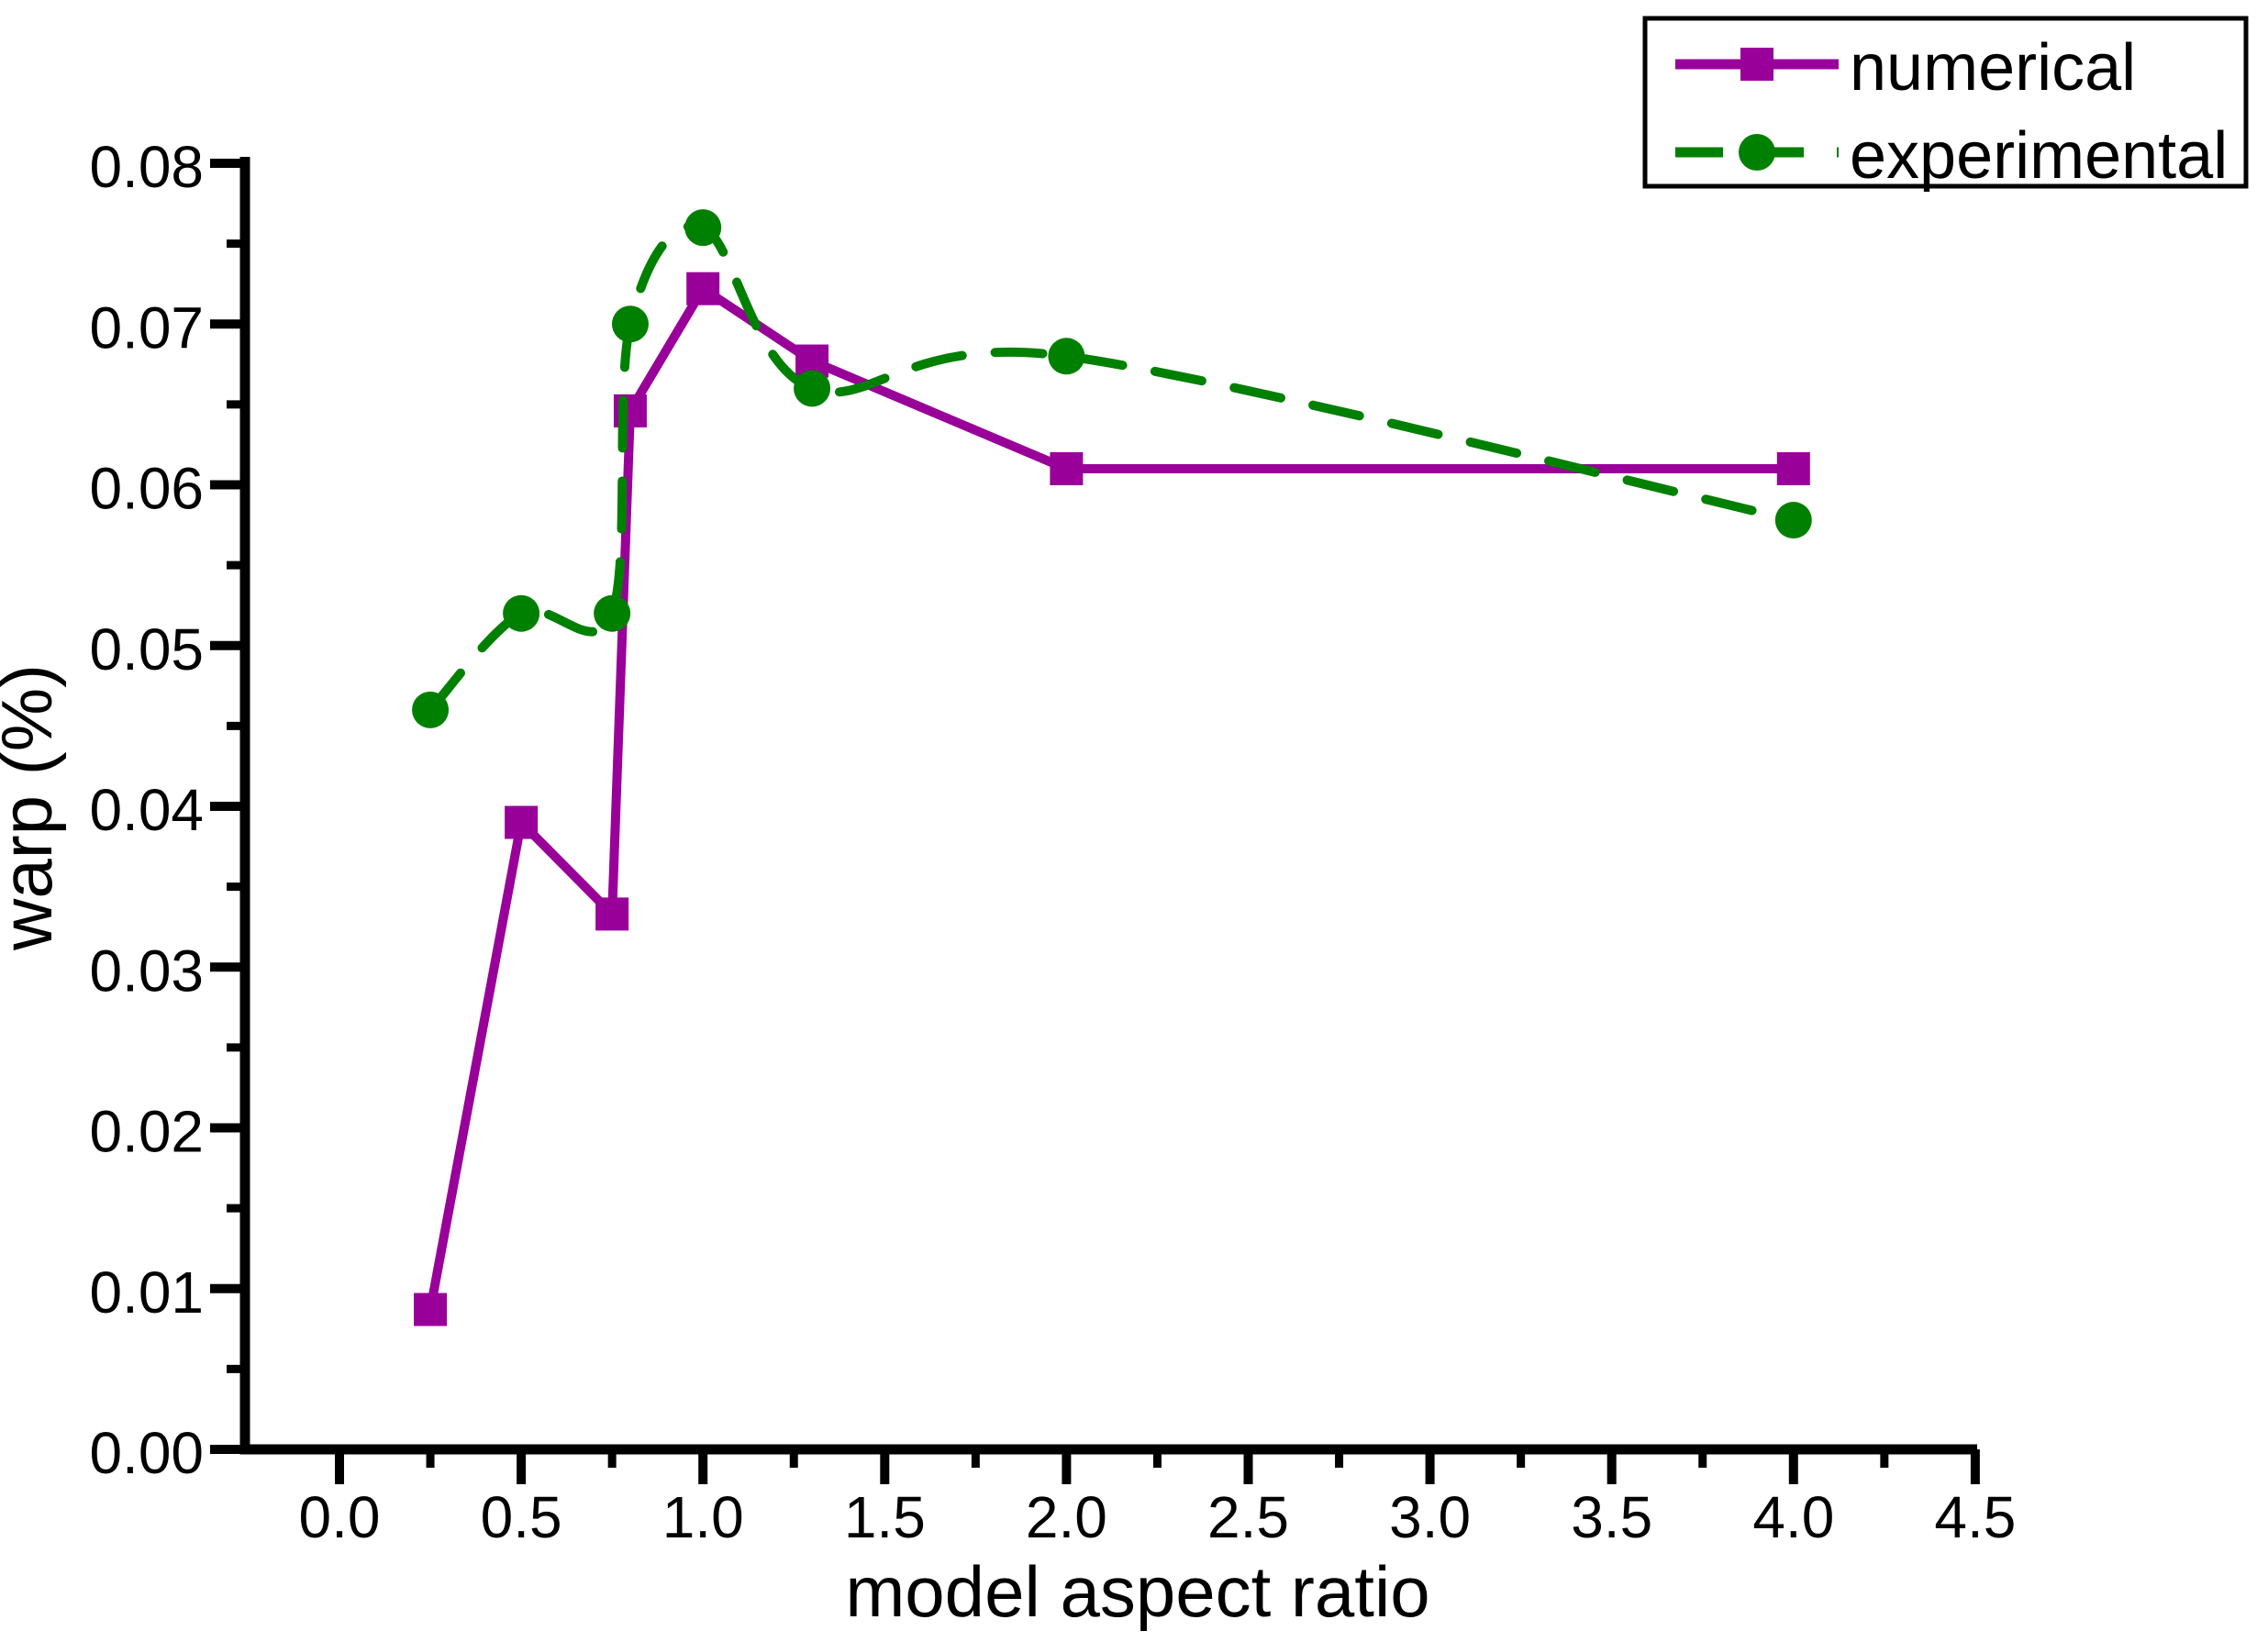 The image size is (2268, 1642). Describe the element at coordinates (1975, 1517) in the screenshot. I see `x-tick-label: 4.5` at that location.